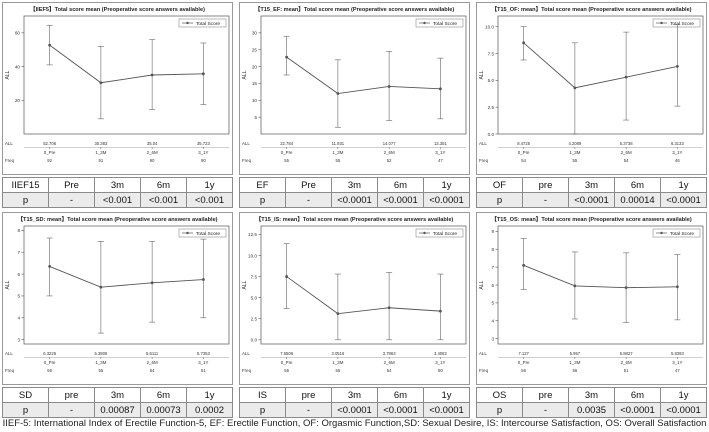 The height and width of the screenshot is (432, 709). Describe the element at coordinates (18, 339) in the screenshot. I see `y-tick-label: 3` at that location.